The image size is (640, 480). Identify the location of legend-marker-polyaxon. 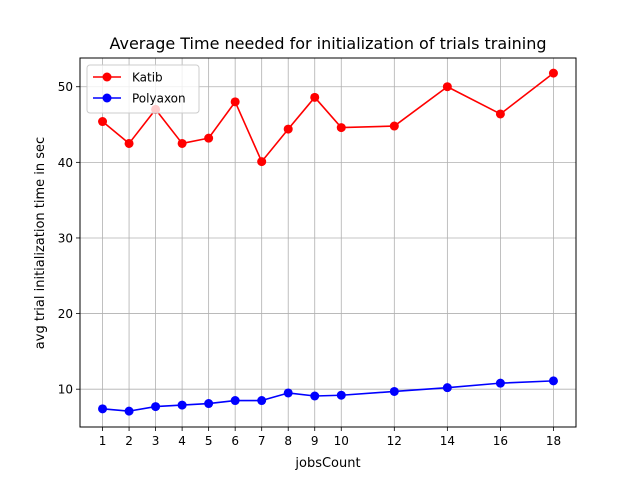
(107, 98).